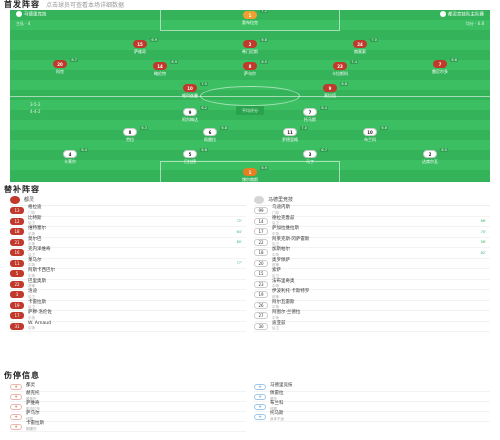 The image size is (500, 440). Describe the element at coordinates (372, 284) in the screenshot. I see `sub-row: 23 法布里奇奥 中场` at that location.